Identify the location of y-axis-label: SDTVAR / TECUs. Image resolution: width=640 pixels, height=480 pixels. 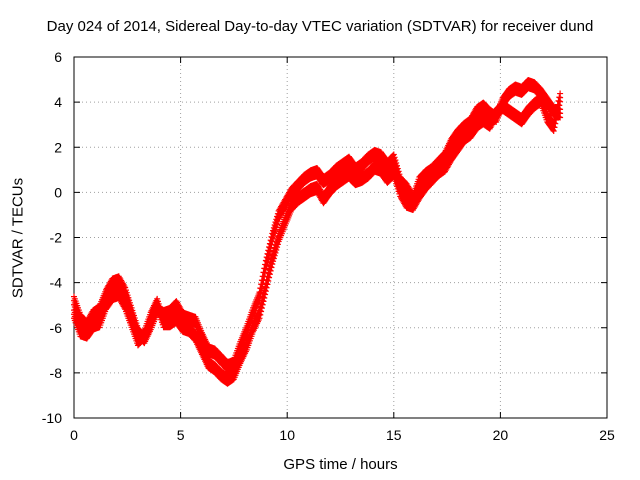
(18, 238).